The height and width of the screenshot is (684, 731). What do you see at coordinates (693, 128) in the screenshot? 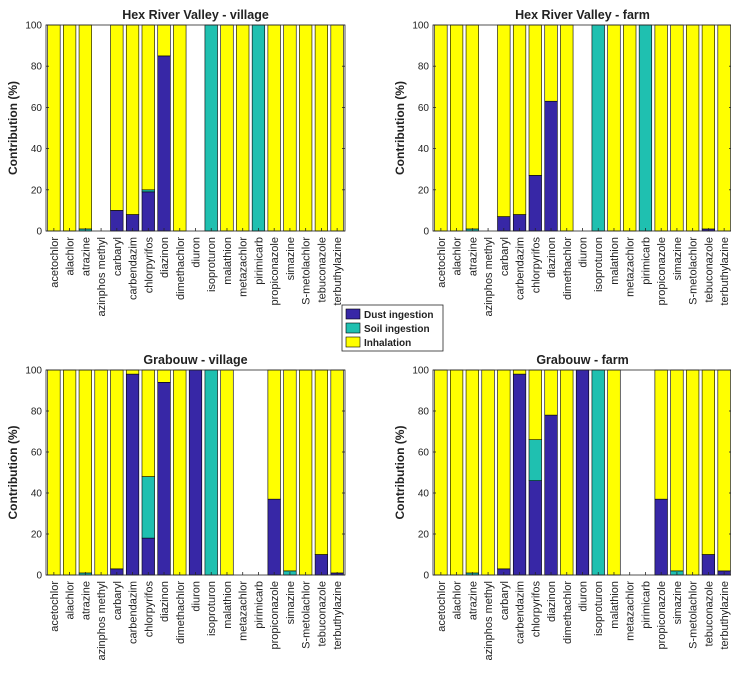
I see `bar-segment-inhalation-s-metolachlor` at bounding box center [693, 128].